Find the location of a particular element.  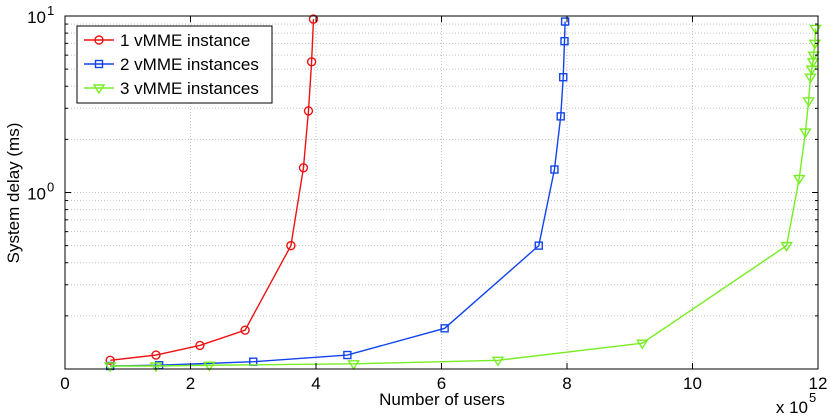

x-tick-label: 2 is located at coordinates (190, 383).